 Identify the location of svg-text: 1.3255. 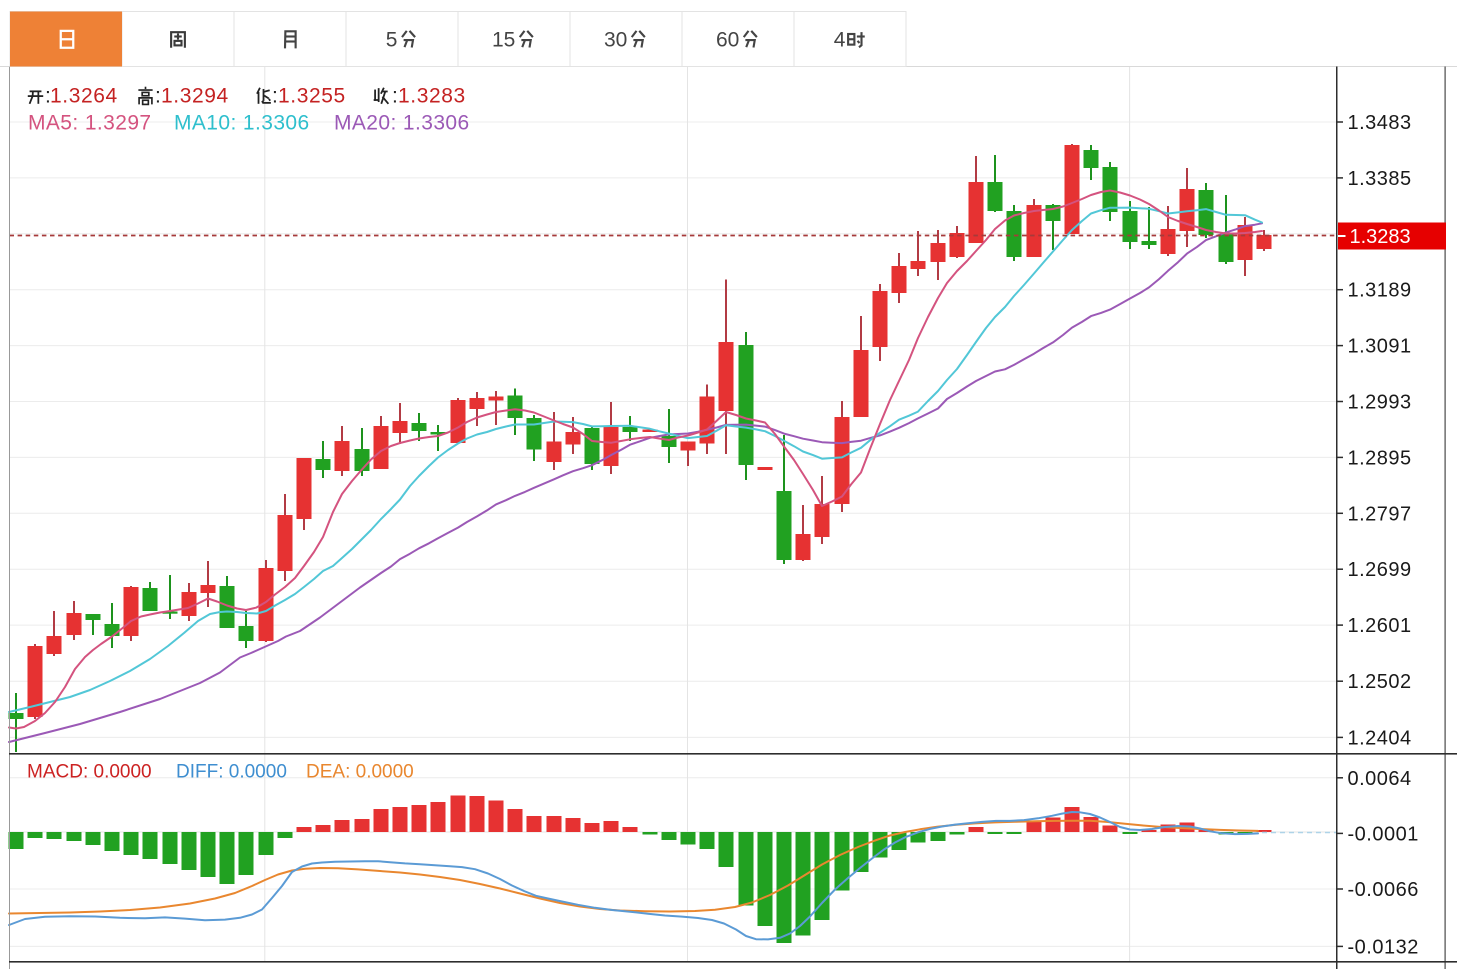
(312, 96).